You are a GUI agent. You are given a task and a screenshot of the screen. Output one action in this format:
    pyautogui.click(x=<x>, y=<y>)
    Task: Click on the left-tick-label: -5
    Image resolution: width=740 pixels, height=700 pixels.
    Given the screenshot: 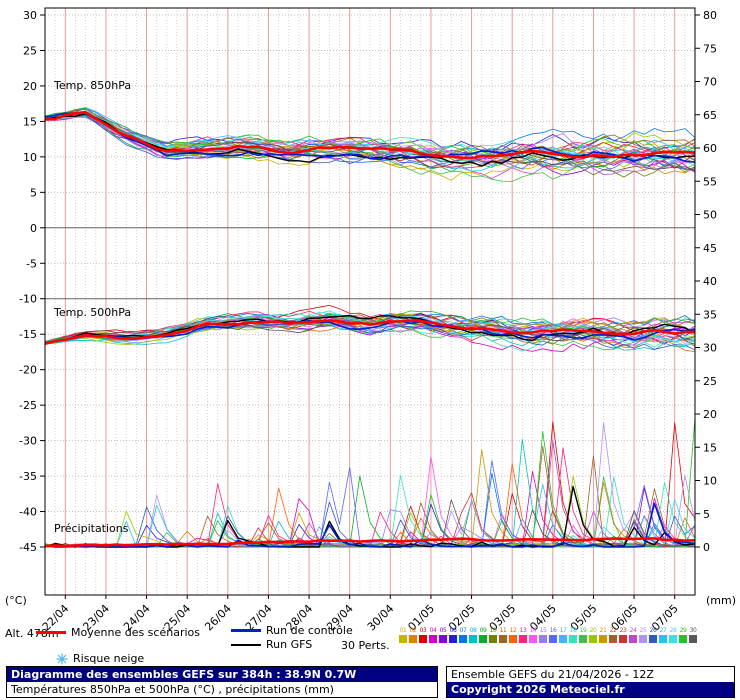 What is the action you would take?
    pyautogui.click(x=31, y=263)
    